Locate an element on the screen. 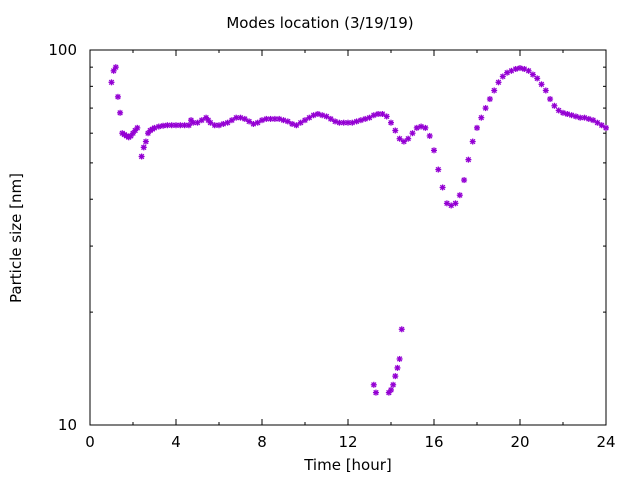 This screenshot has height=480, width=640. chart-title: Modes location (3/19/19) is located at coordinates (320, 23).